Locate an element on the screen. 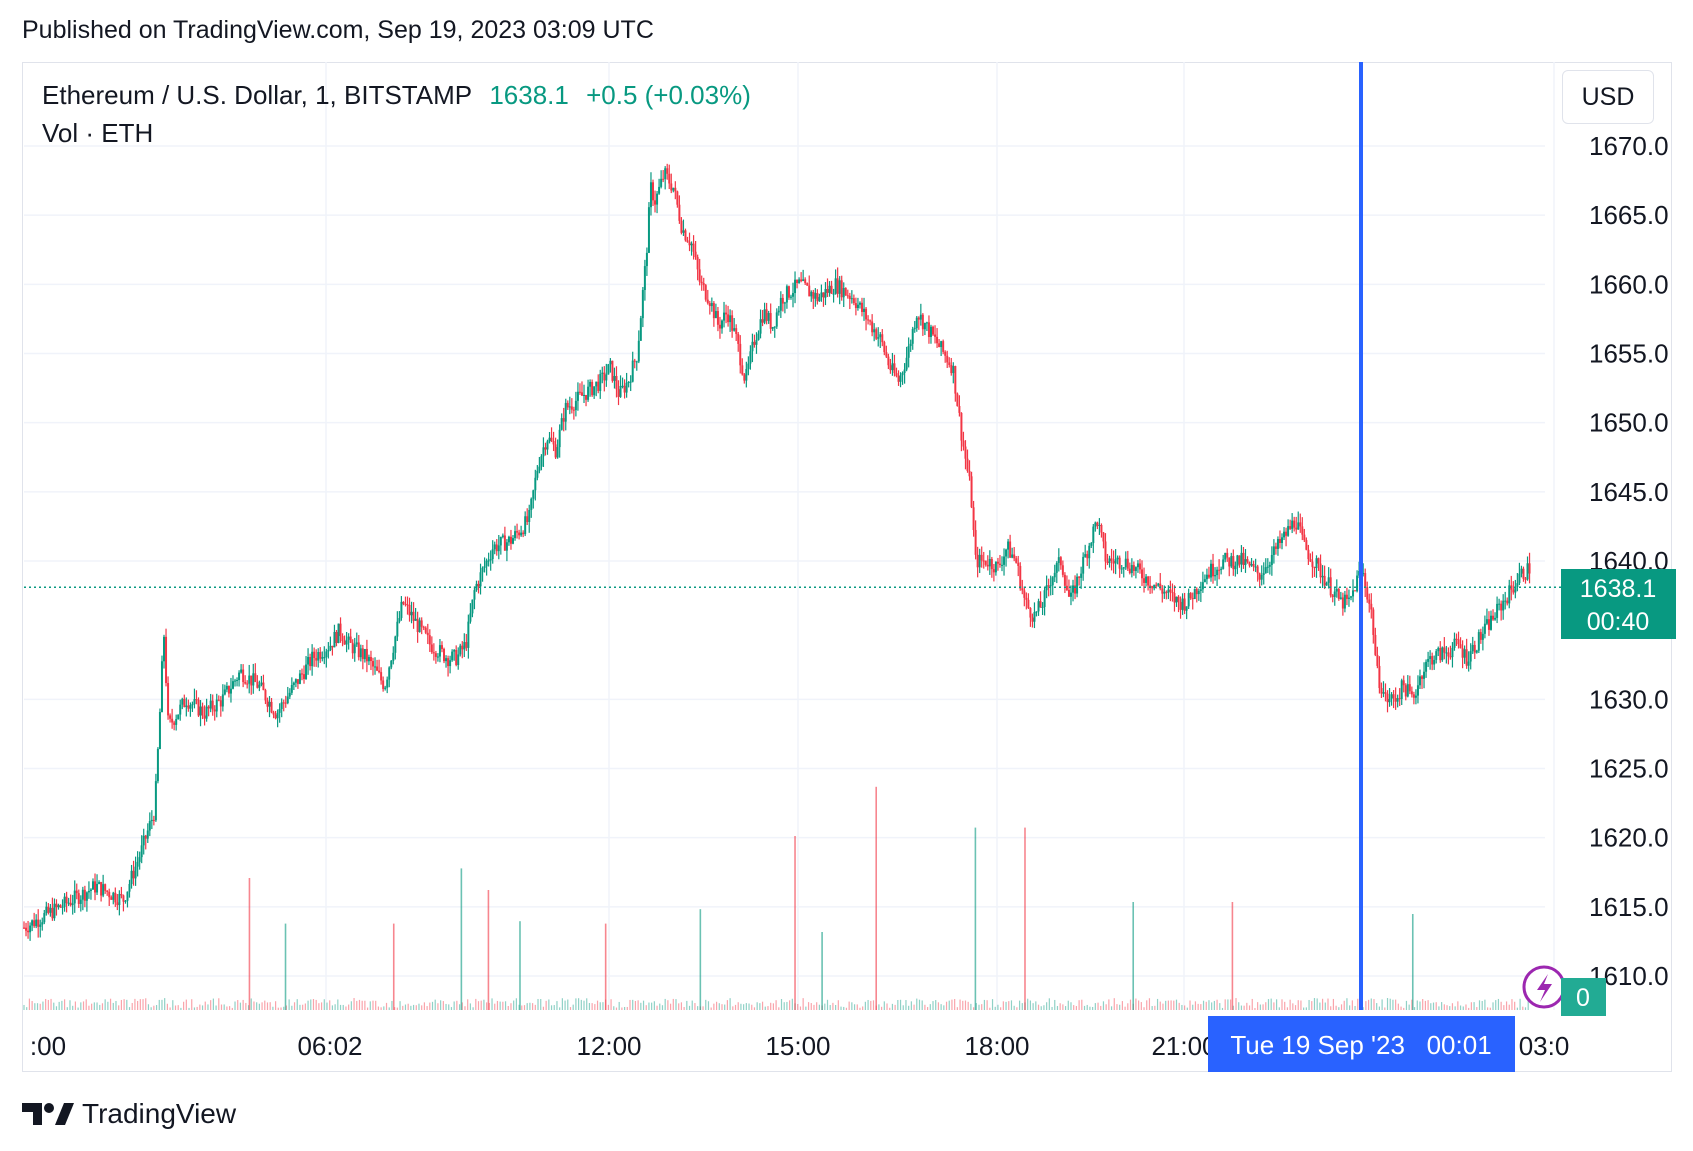 The width and height of the screenshot is (1693, 1151). alert-lightning-icon is located at coordinates (1544, 987).